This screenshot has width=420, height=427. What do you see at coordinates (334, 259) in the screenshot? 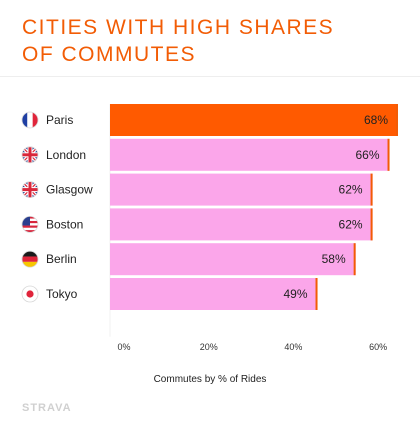
I see `value-label-berlin: 58%` at bounding box center [334, 259].